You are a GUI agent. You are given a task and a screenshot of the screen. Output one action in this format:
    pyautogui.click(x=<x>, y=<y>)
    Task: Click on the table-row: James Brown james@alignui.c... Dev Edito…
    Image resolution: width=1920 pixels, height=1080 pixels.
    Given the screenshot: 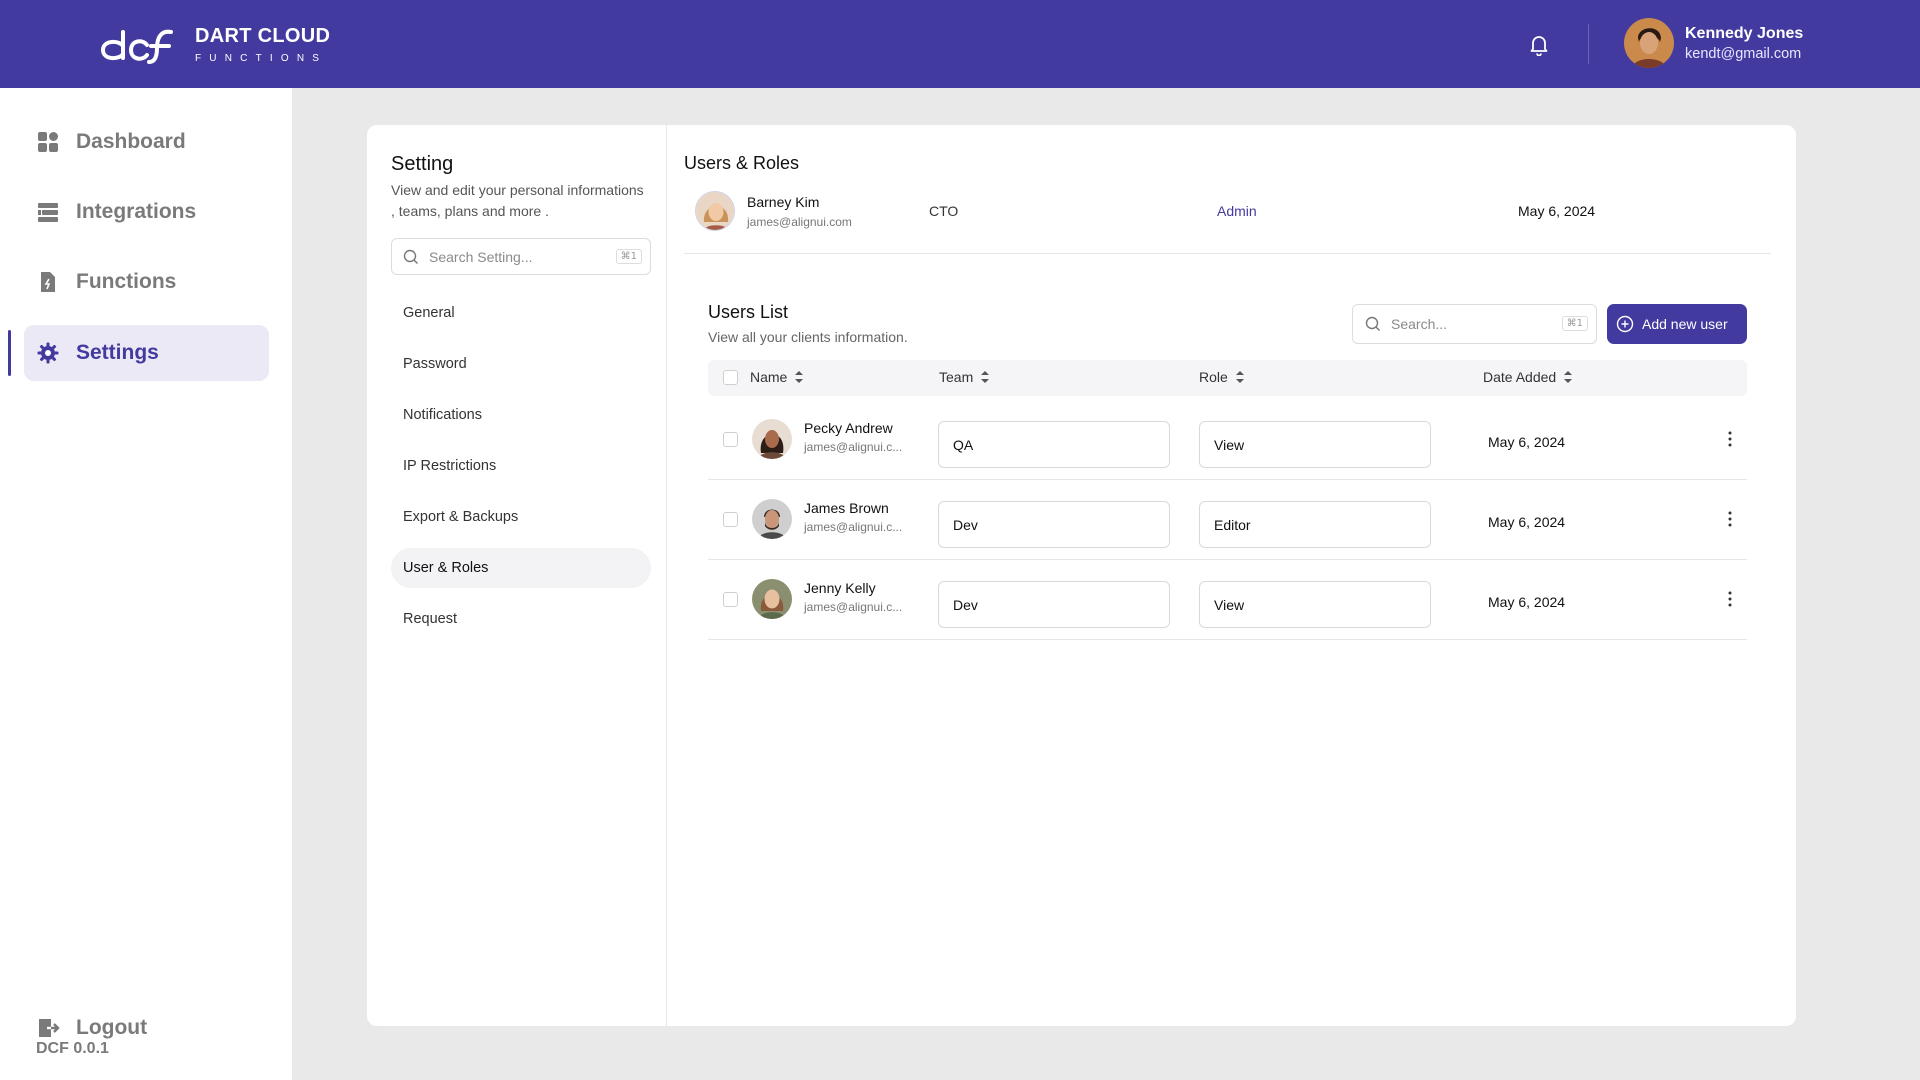 What is the action you would take?
    pyautogui.click(x=1227, y=520)
    